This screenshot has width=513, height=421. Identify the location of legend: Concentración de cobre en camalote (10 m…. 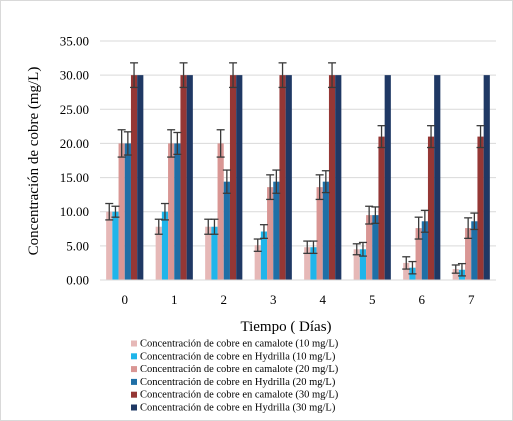
(235, 376).